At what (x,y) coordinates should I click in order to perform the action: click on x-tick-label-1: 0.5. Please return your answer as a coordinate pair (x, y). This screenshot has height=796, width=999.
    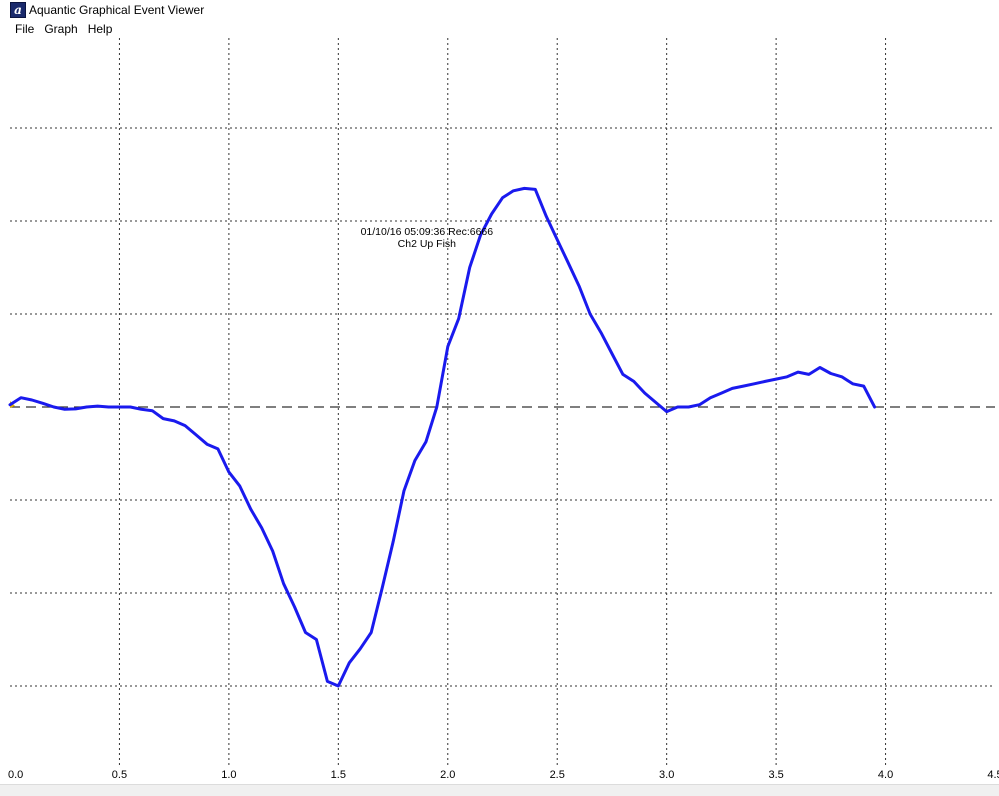
    Looking at the image, I should click on (119, 775).